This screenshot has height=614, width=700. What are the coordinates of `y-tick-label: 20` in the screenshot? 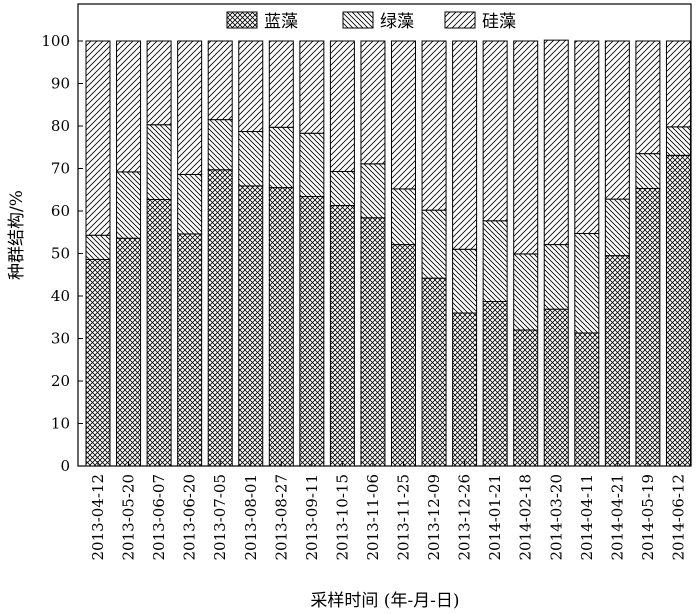 It's located at (60, 381).